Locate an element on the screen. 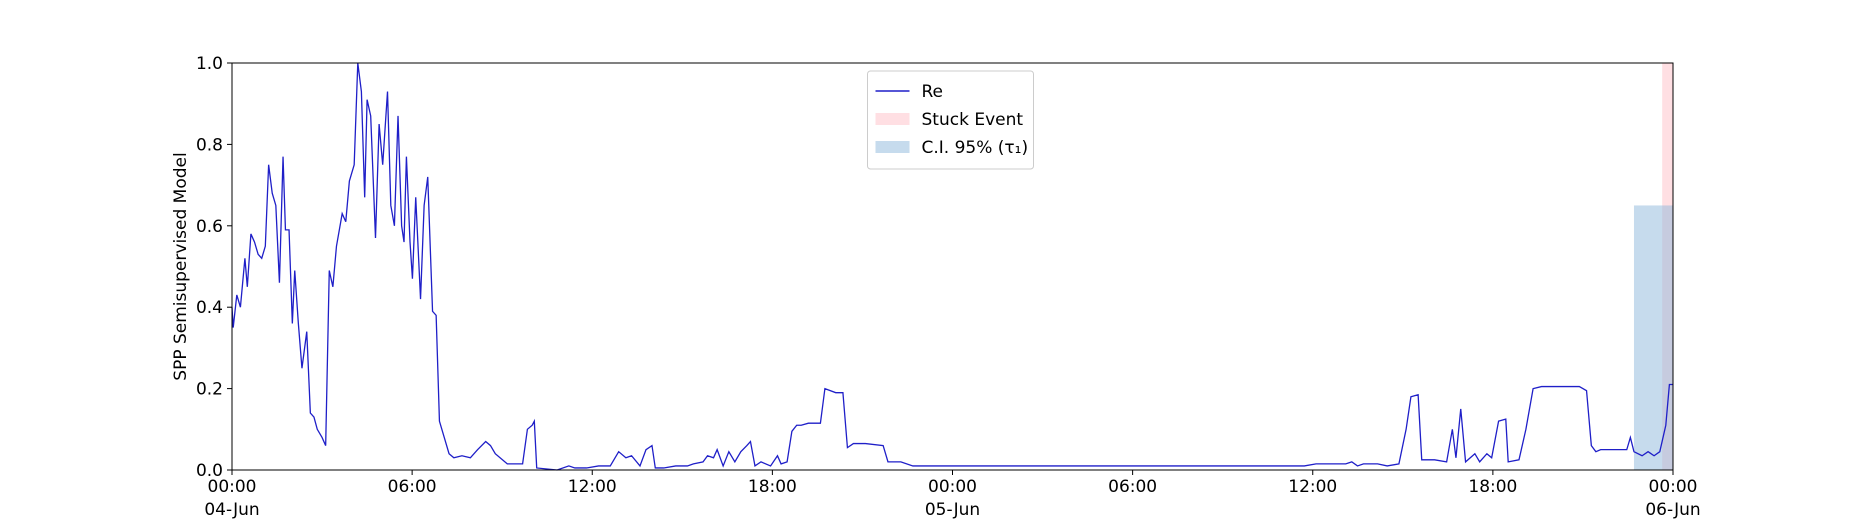  x-tick-label: 00:00 06-Jun is located at coordinates (1672, 498).